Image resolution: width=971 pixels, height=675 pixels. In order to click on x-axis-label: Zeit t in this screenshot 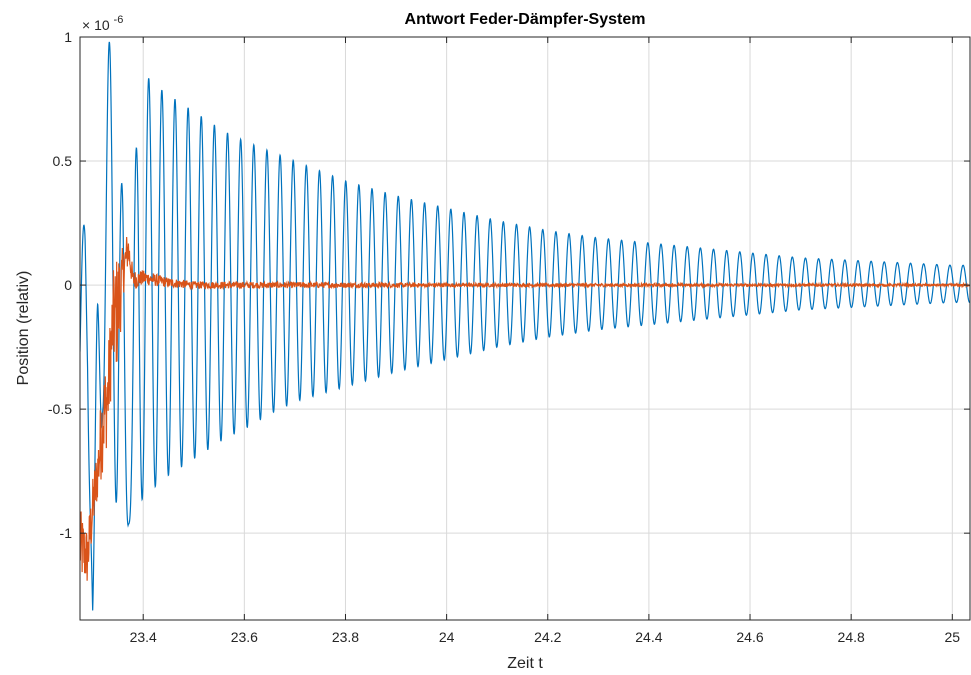, I will do `click(525, 663)`.